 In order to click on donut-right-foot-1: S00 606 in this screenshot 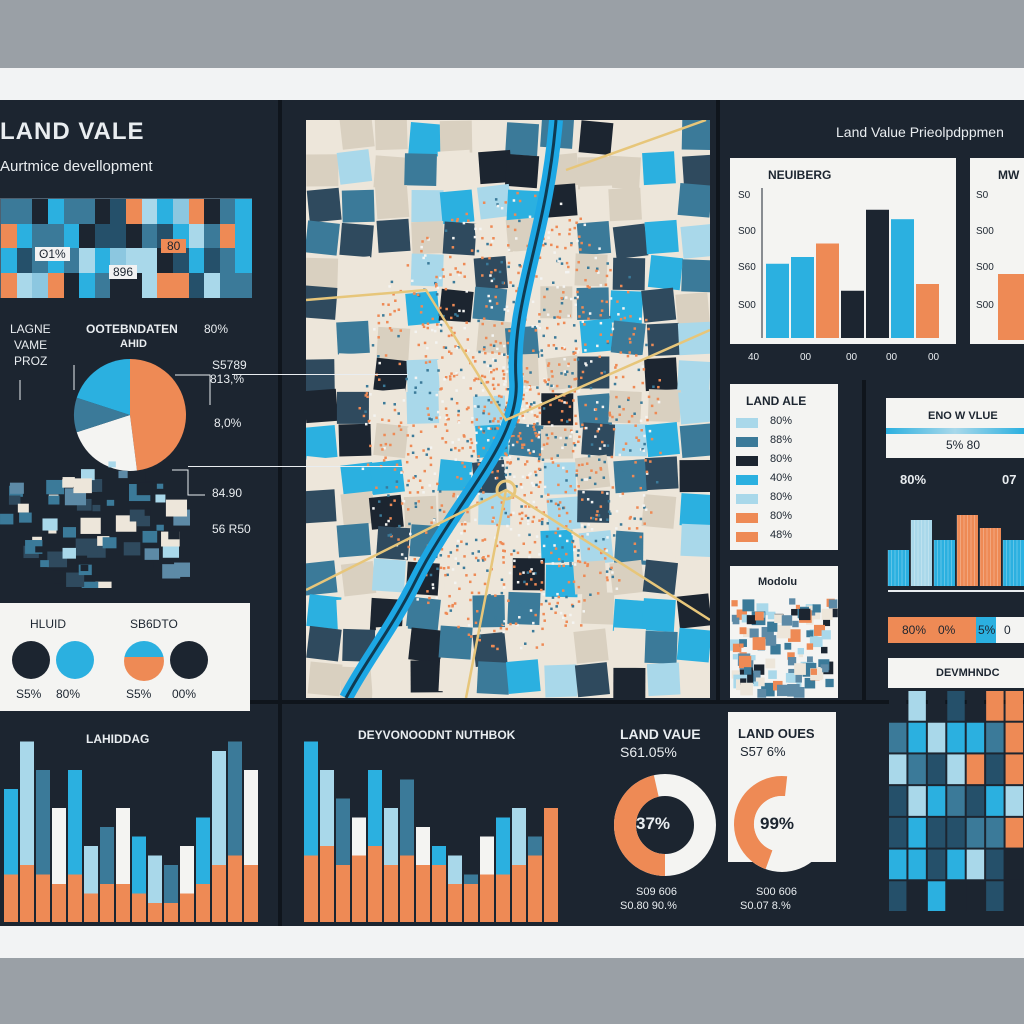, I will do `click(776, 892)`.